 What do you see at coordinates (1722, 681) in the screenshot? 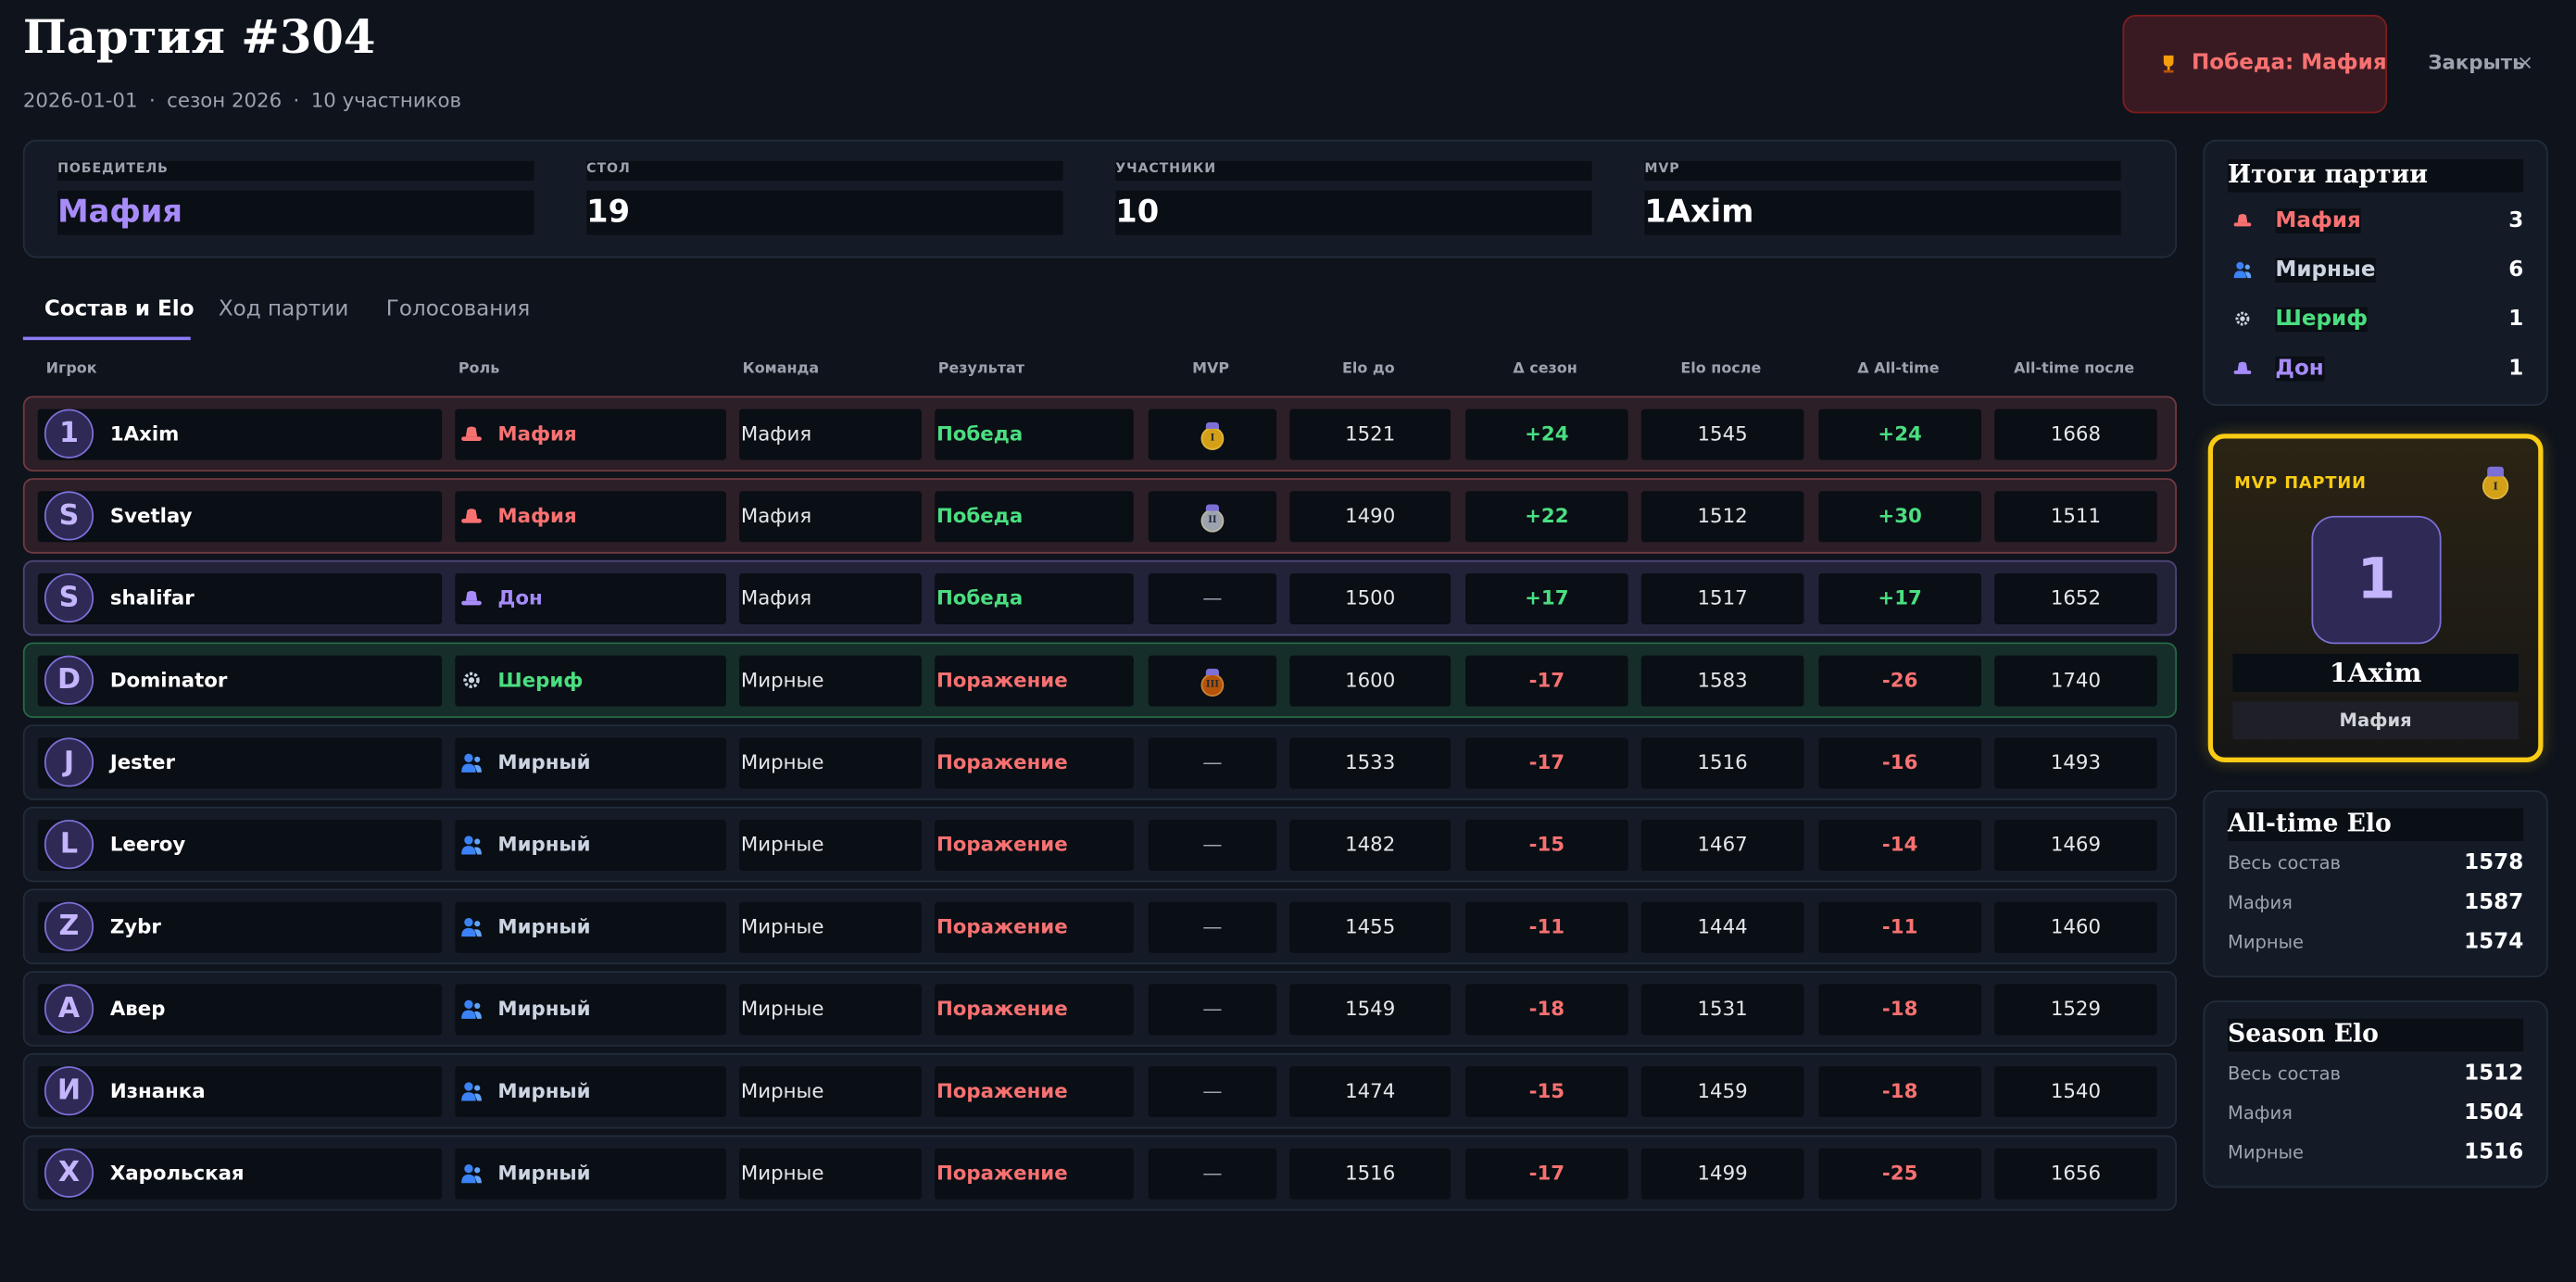
I see `elo-cell: 1583` at bounding box center [1722, 681].